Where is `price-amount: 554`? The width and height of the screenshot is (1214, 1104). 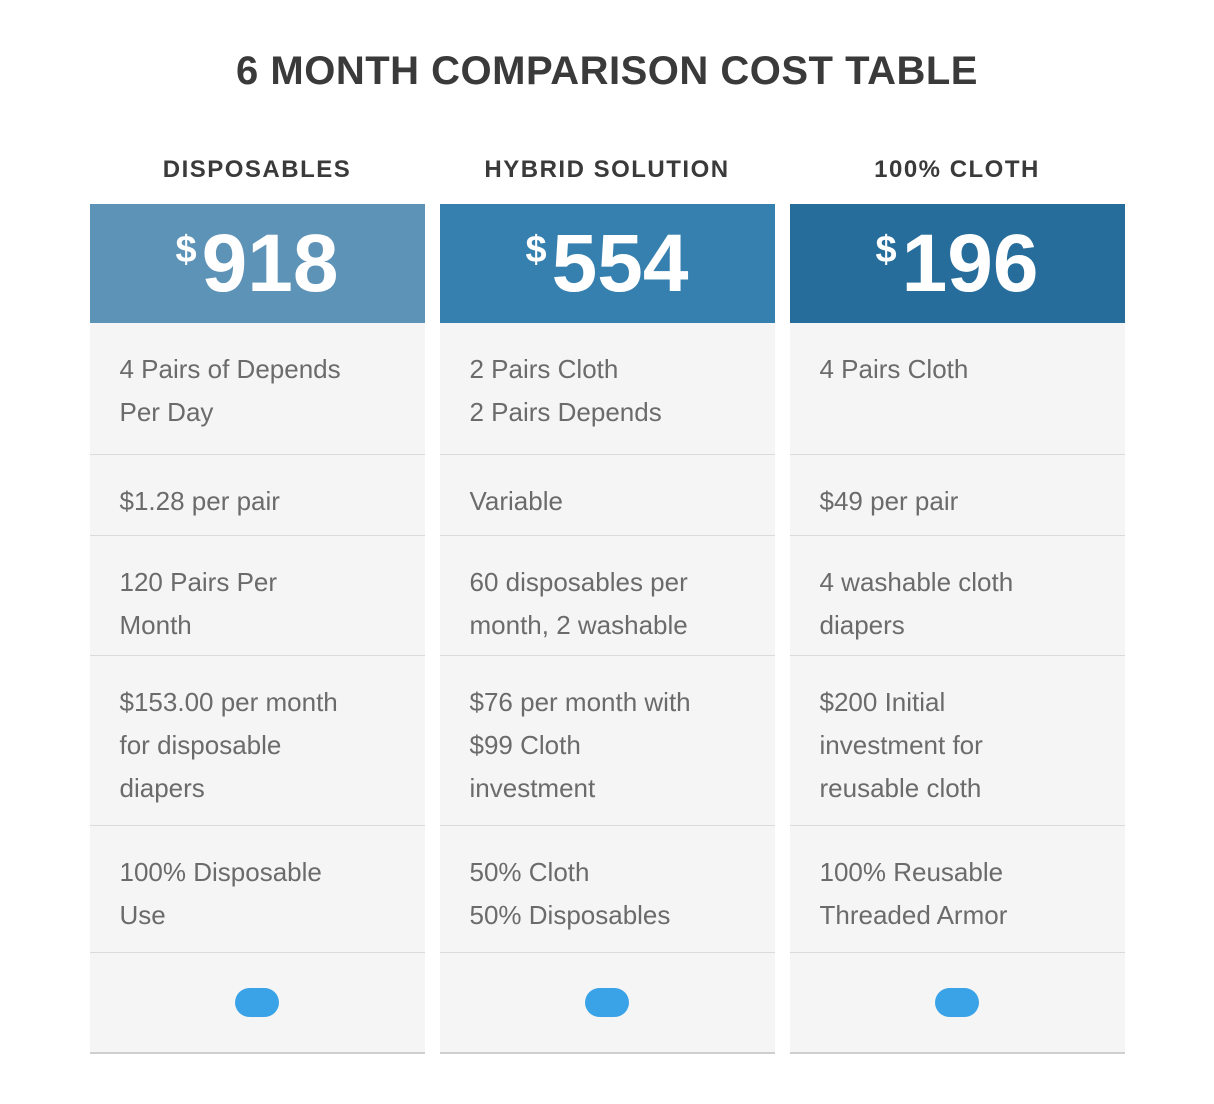
price-amount: 554 is located at coordinates (620, 263).